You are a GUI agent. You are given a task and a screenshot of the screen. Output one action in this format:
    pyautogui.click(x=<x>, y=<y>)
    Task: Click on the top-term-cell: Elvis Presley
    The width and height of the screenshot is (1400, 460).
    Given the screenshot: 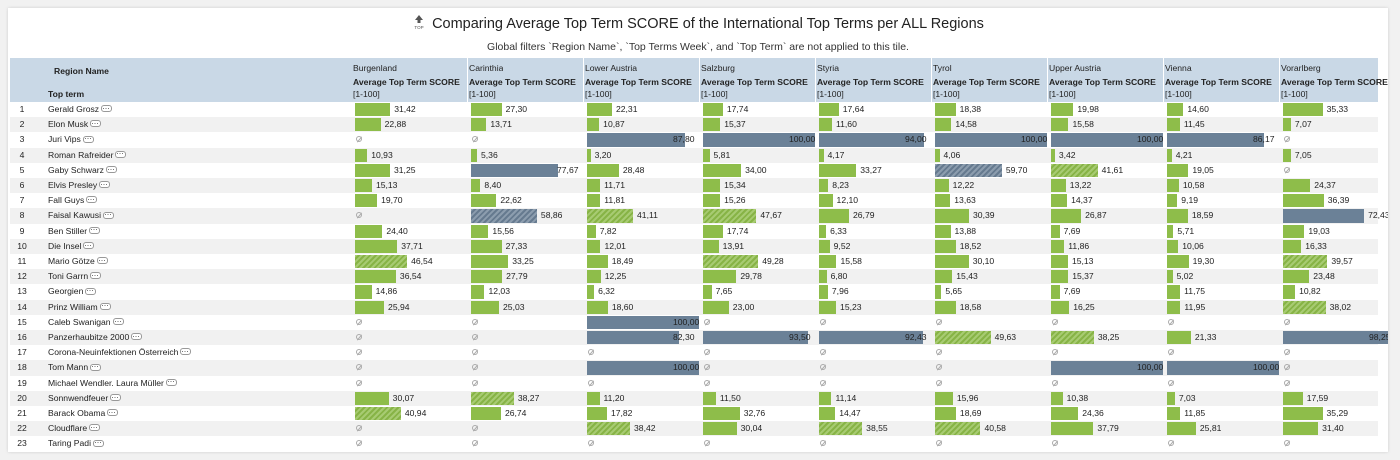 What is the action you would take?
    pyautogui.click(x=79, y=185)
    